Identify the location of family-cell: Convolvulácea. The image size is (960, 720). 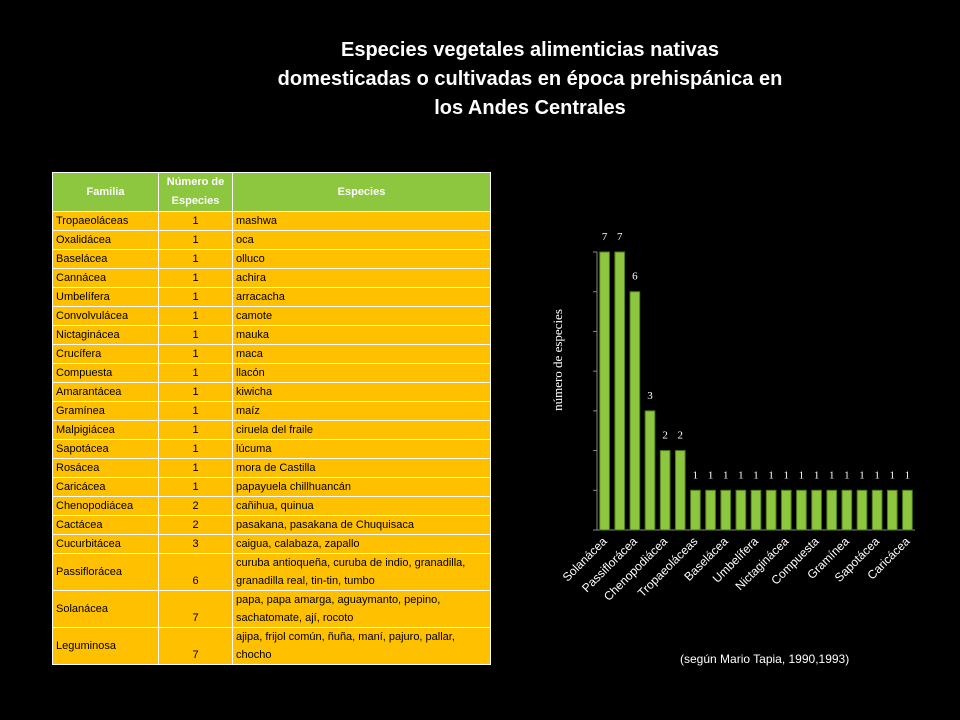
(105, 316).